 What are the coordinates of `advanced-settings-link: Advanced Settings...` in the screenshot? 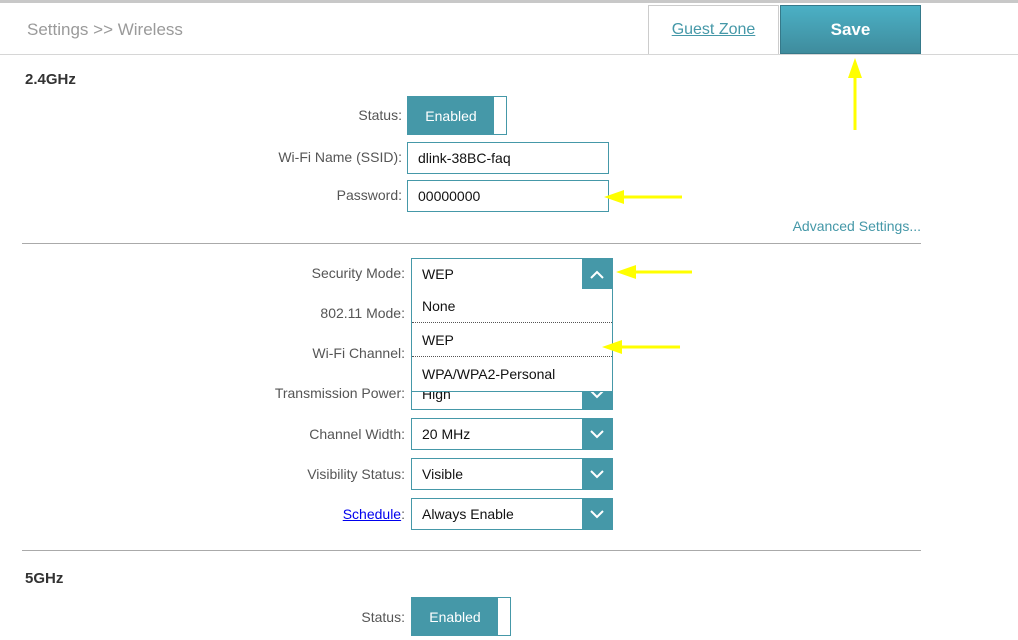 It's located at (856, 226).